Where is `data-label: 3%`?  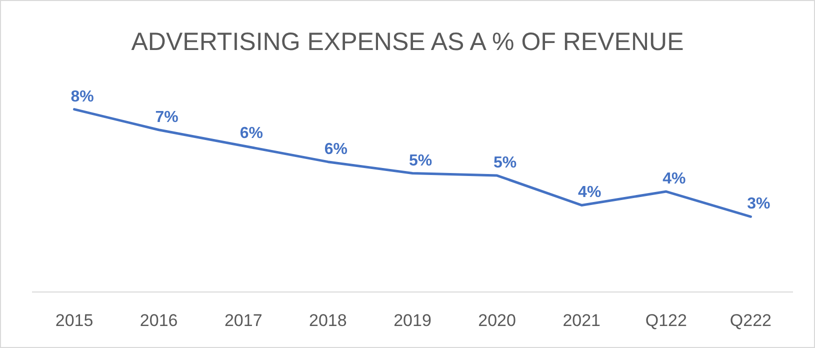 data-label: 3% is located at coordinates (758, 204).